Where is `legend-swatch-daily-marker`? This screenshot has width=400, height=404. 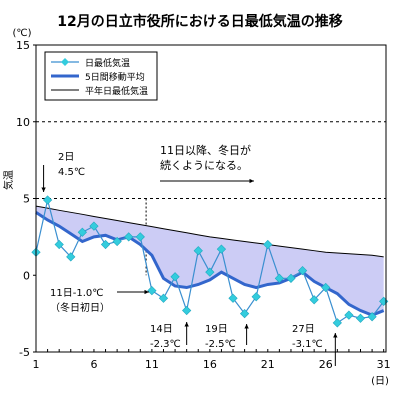 legend-swatch-daily-marker is located at coordinates (65, 62).